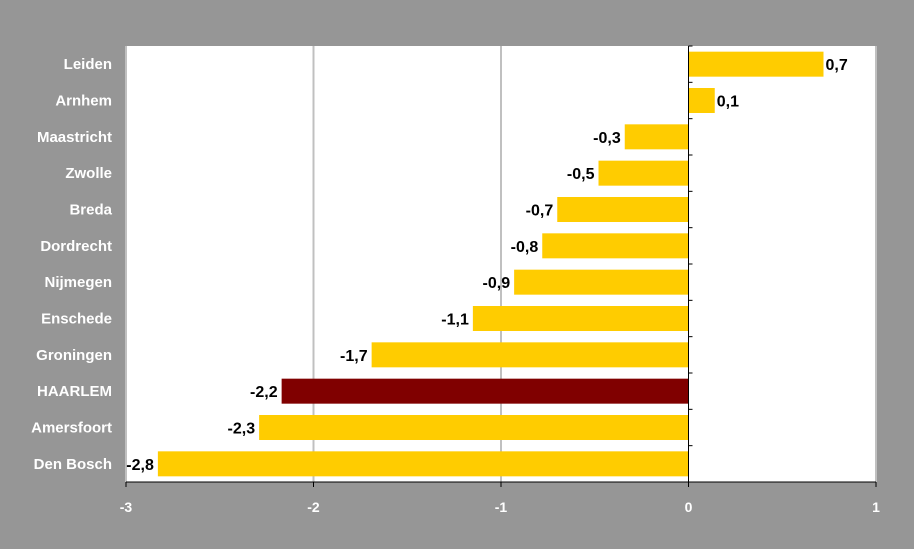 The width and height of the screenshot is (914, 549). What do you see at coordinates (242, 429) in the screenshot?
I see `value-label: -2,3` at bounding box center [242, 429].